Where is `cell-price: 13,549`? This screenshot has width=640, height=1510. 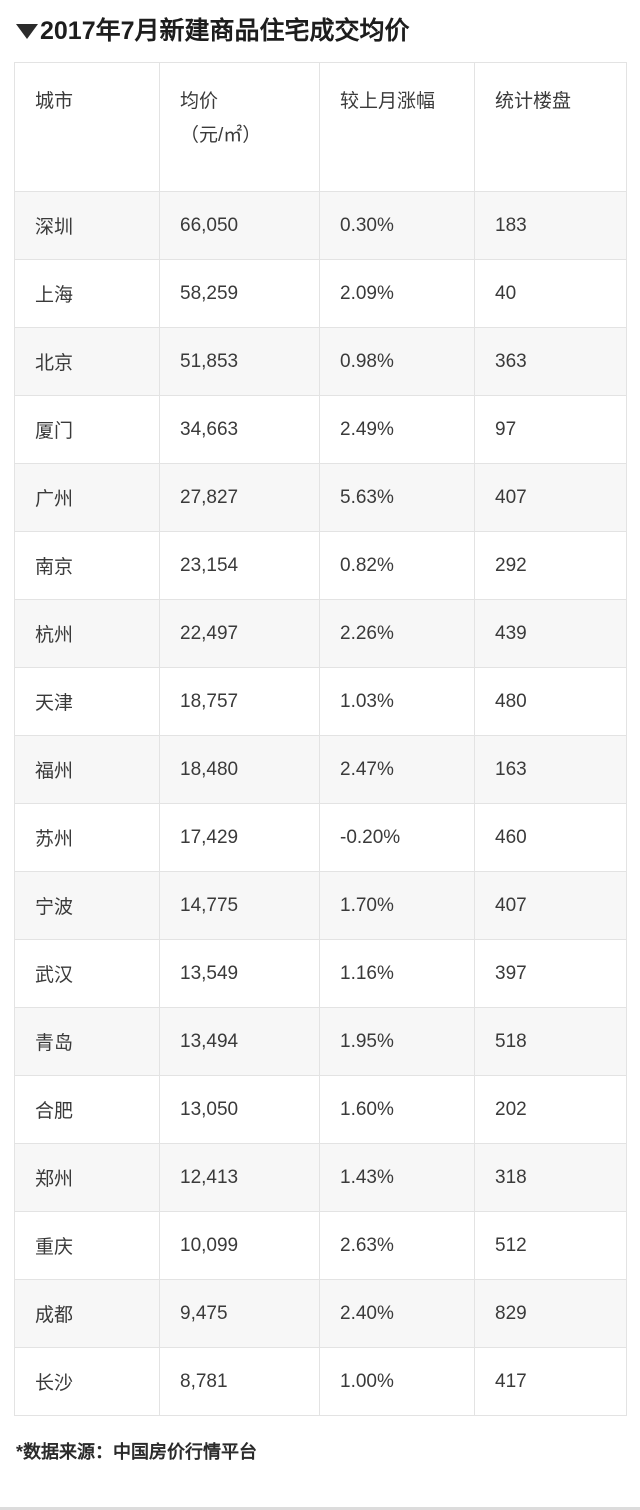
cell-price: 13,549 is located at coordinates (239, 973).